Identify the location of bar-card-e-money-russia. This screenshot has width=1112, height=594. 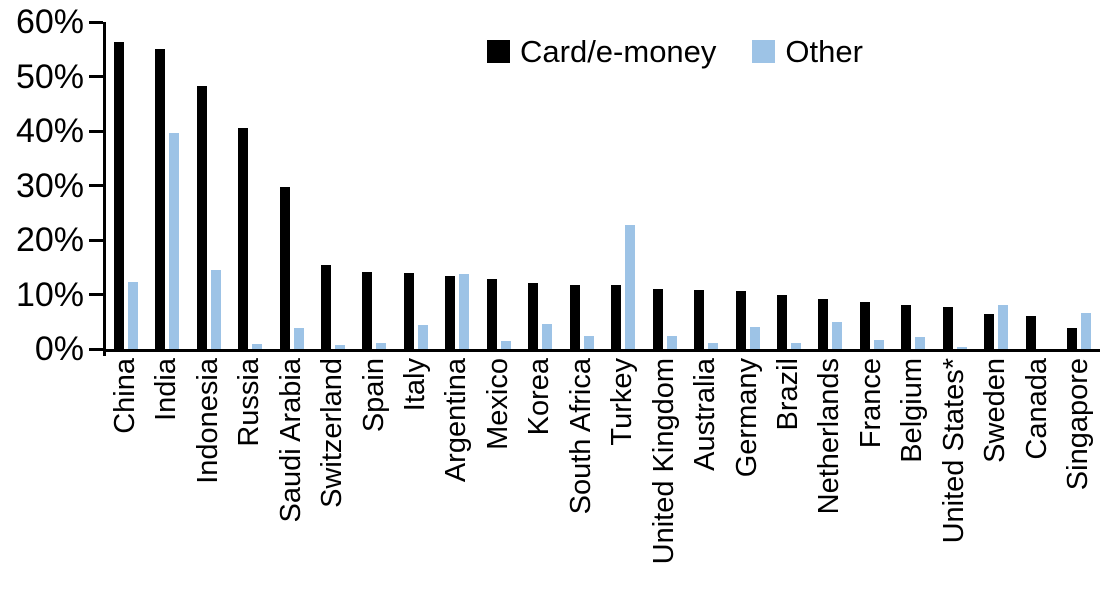
(243, 238).